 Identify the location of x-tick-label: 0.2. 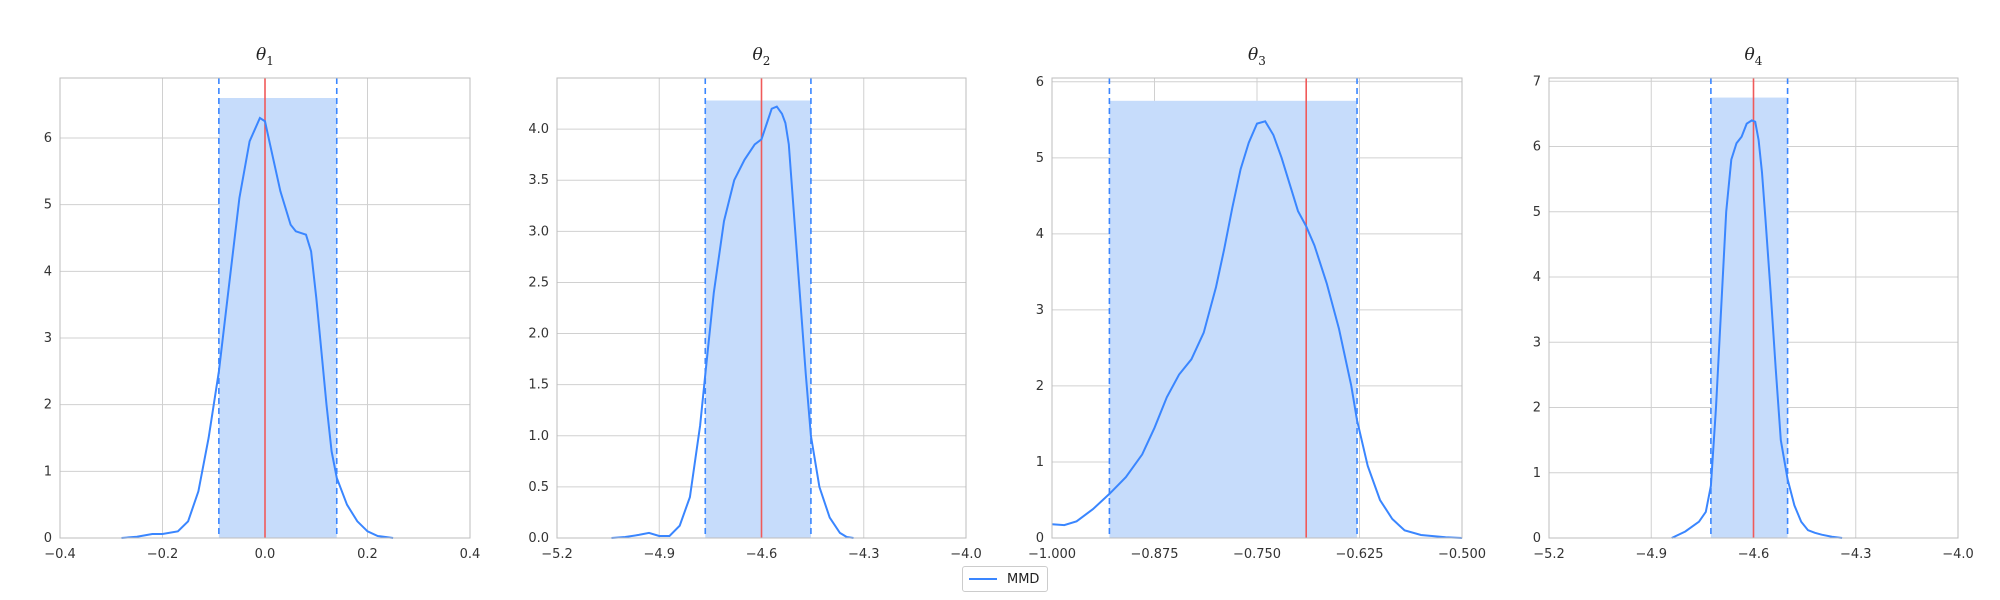
(367, 554).